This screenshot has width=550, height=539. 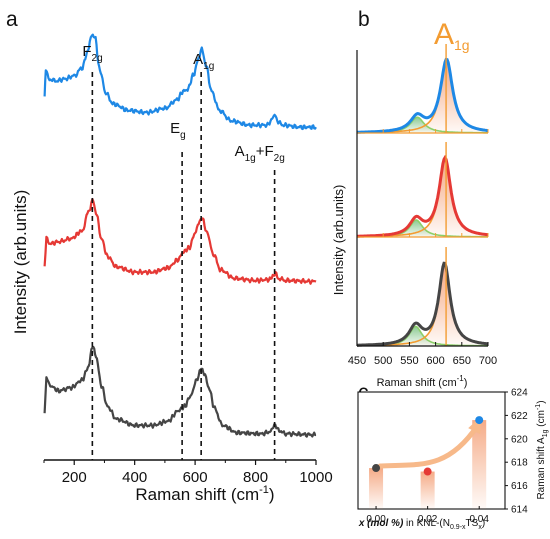 I want to click on panel-a-x-tick-label: 400, so click(x=134, y=477).